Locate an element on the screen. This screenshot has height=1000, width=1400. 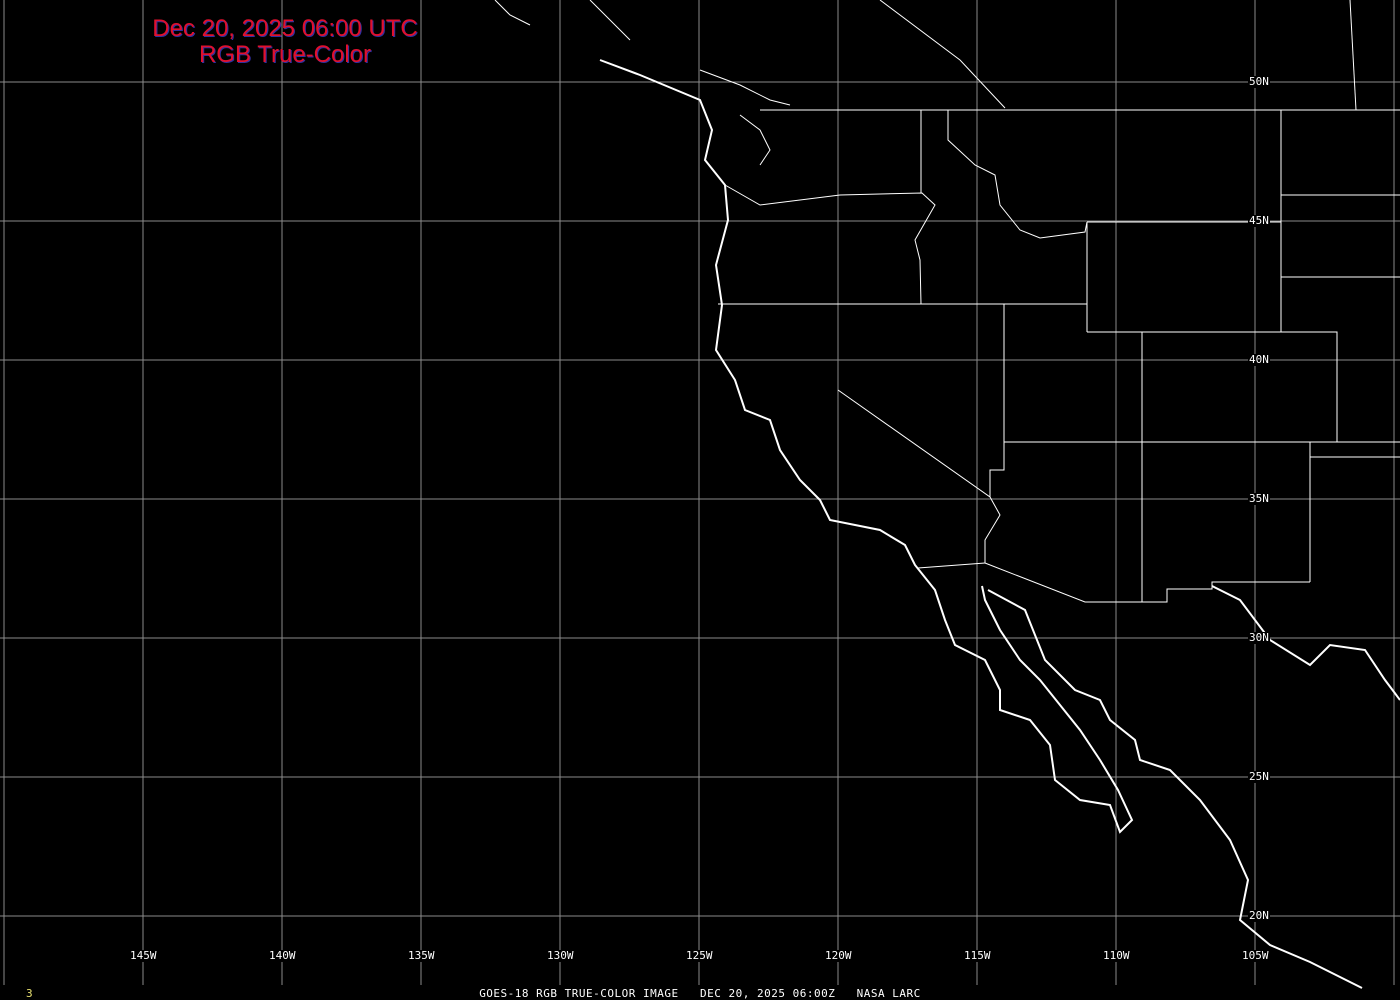
latitude-label: 50N is located at coordinates (1259, 81).